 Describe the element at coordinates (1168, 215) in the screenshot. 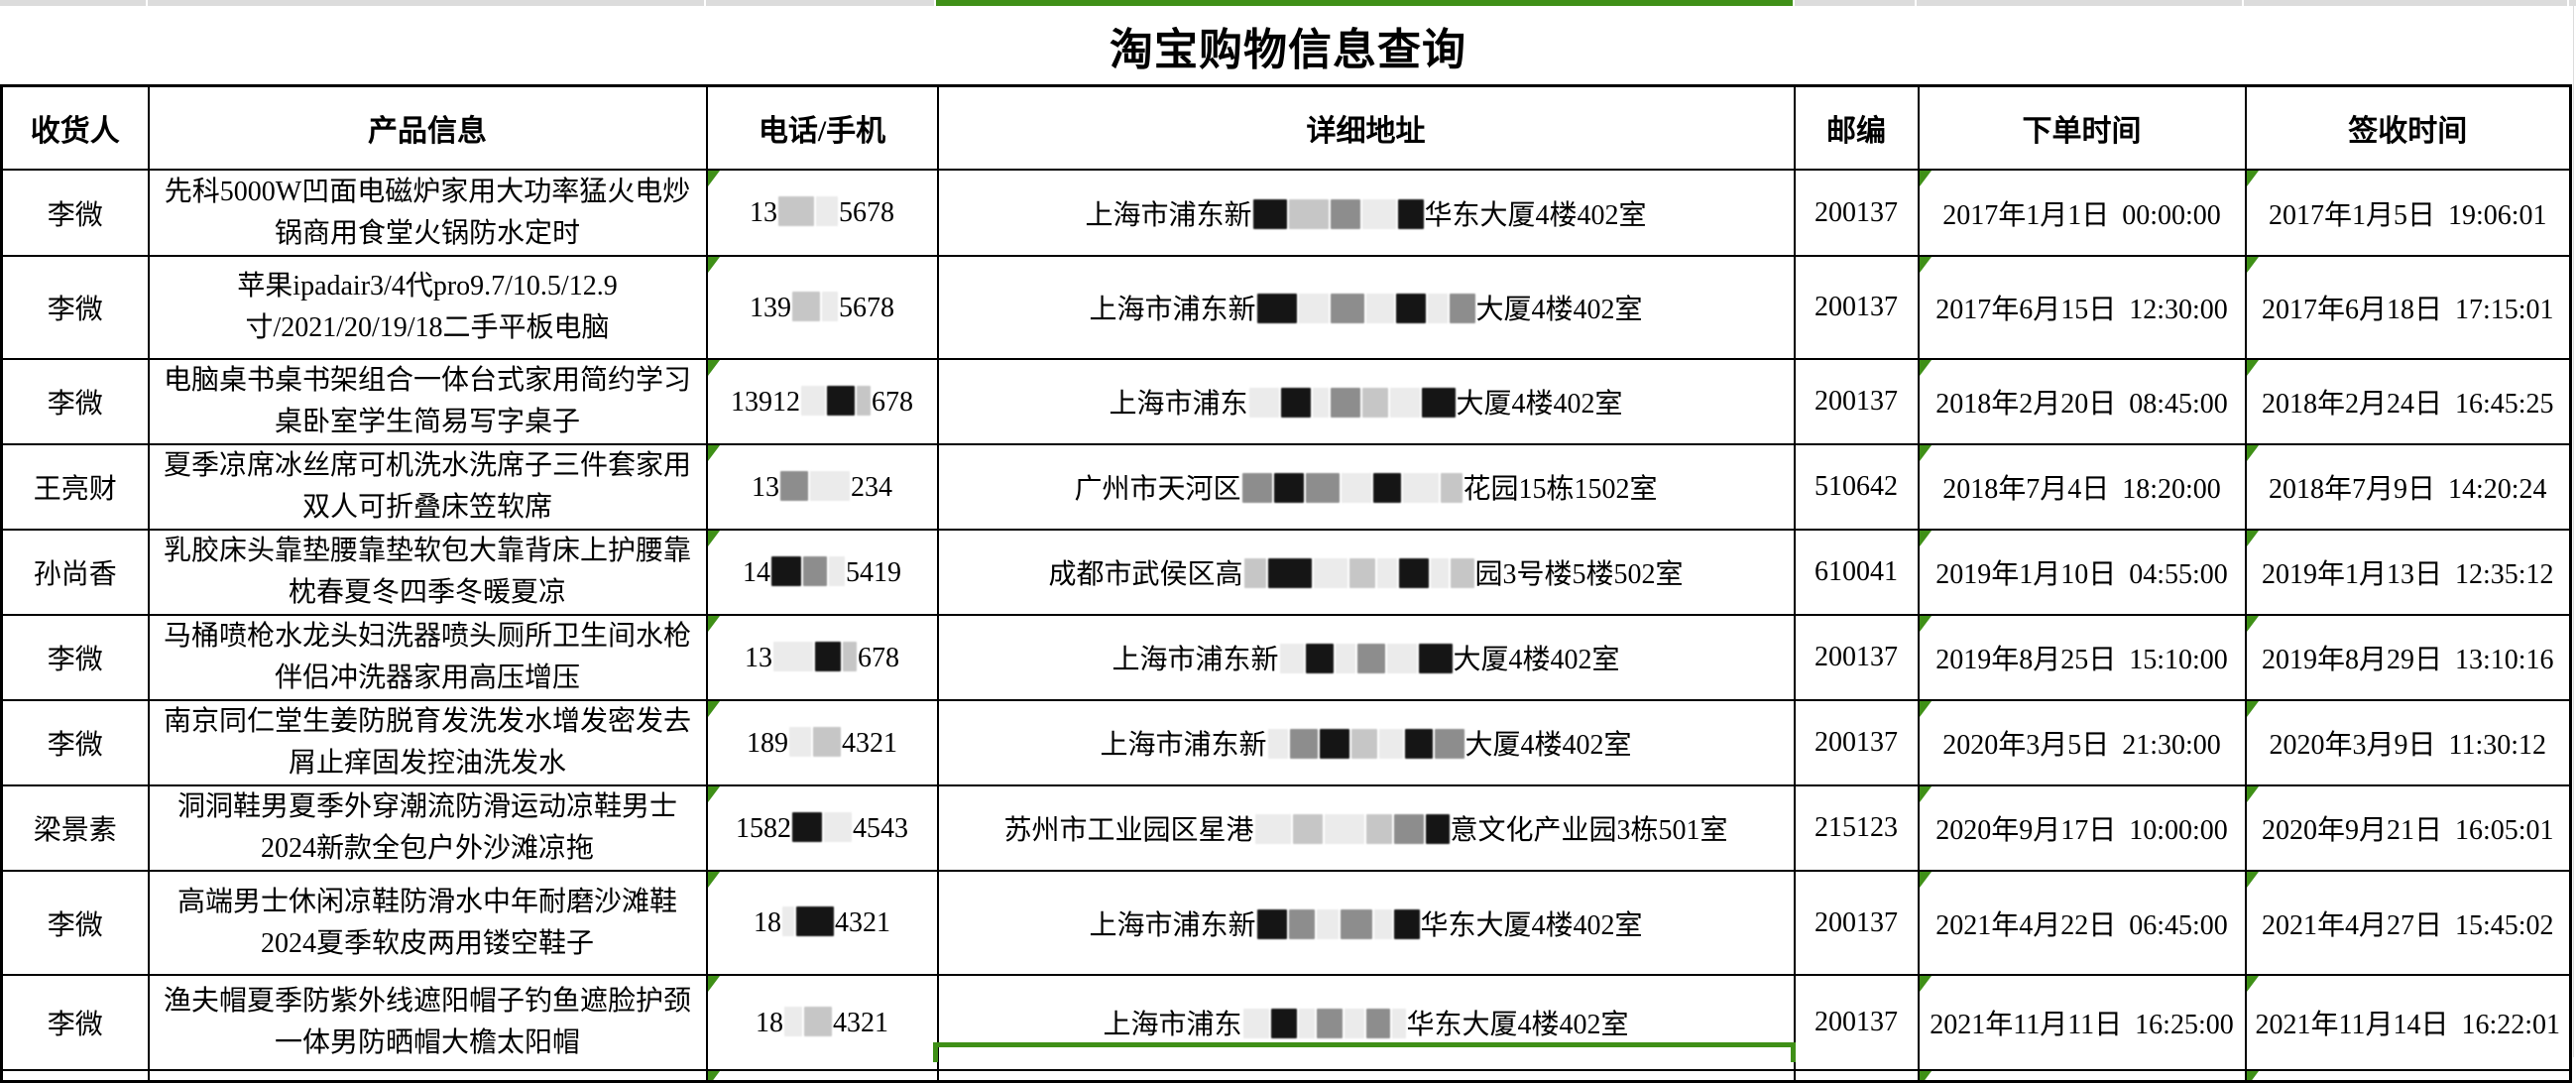

I see `visible-text: 上海市浦东新` at that location.